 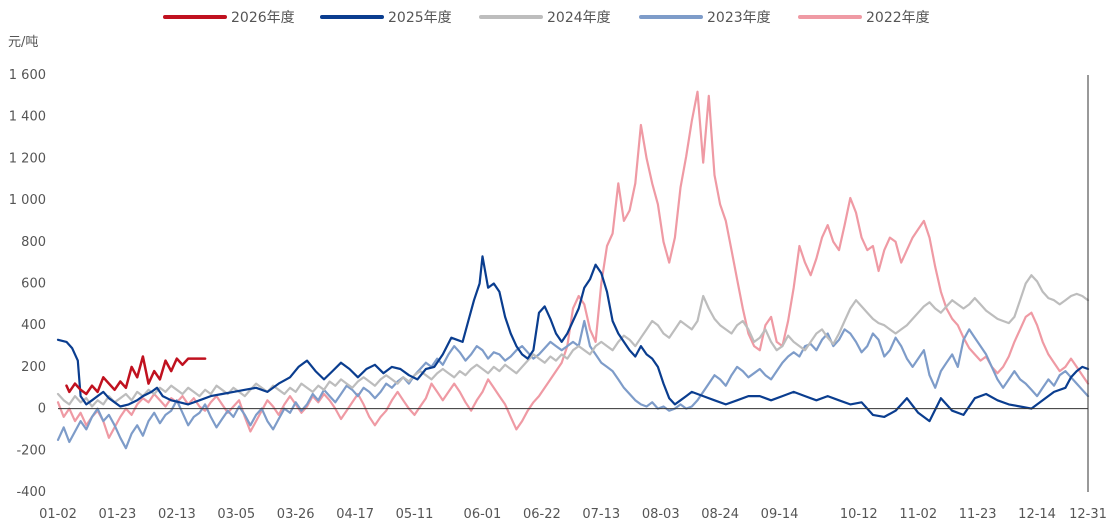 What do you see at coordinates (27, 200) in the screenshot?
I see `y-tick-label: 1 000` at bounding box center [27, 200].